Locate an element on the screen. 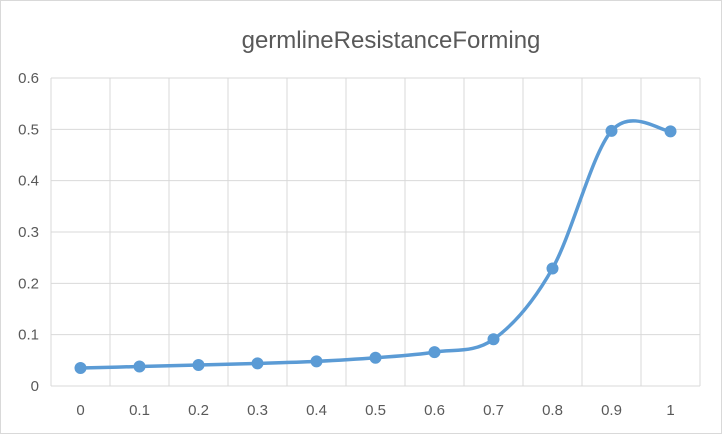 This screenshot has height=435, width=722. x-tick-label: 0.2 is located at coordinates (198, 410).